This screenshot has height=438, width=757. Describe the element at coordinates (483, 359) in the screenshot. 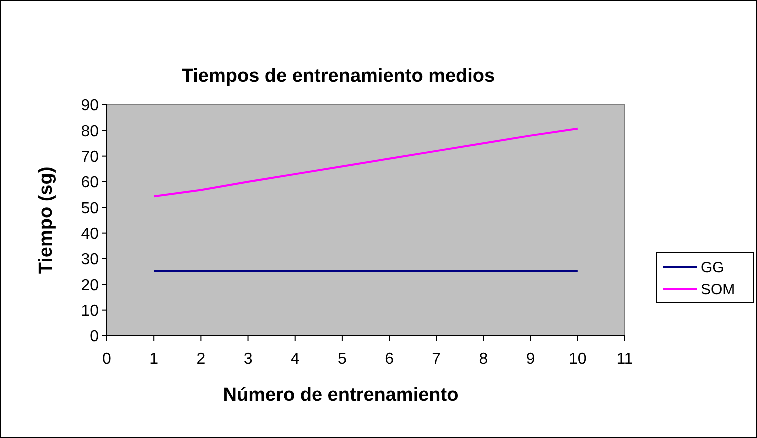

I see `x-tick-label: 8` at that location.